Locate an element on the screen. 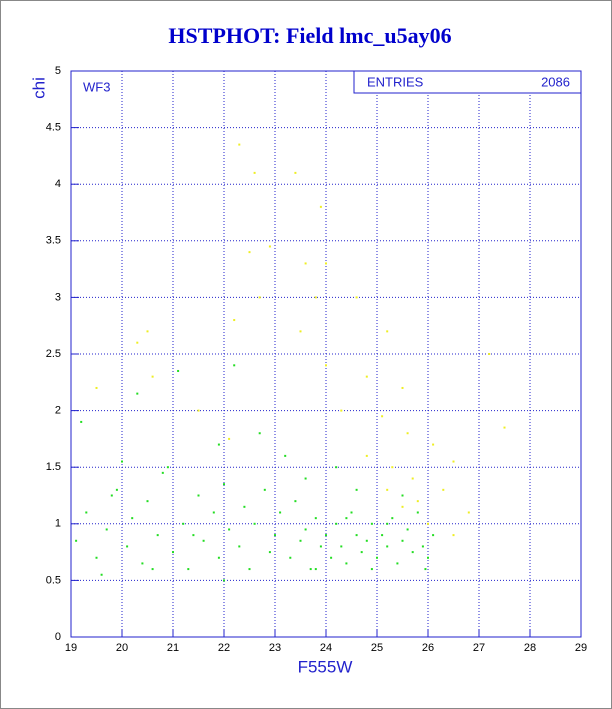 This screenshot has height=709, width=612. stats-label: ENTRIES is located at coordinates (395, 81).